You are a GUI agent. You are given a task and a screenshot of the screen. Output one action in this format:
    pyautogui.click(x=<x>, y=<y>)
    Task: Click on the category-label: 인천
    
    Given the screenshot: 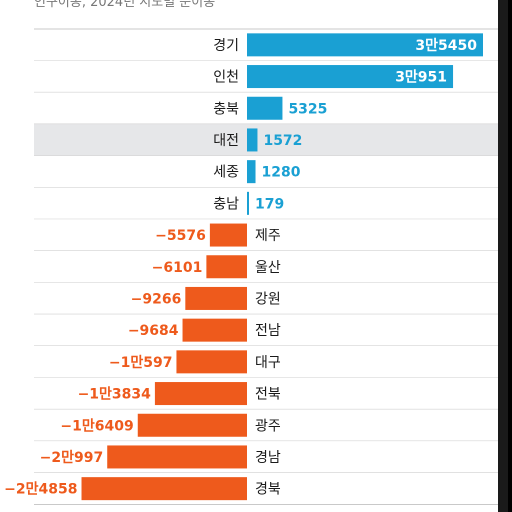 What is the action you would take?
    pyautogui.click(x=226, y=78)
    